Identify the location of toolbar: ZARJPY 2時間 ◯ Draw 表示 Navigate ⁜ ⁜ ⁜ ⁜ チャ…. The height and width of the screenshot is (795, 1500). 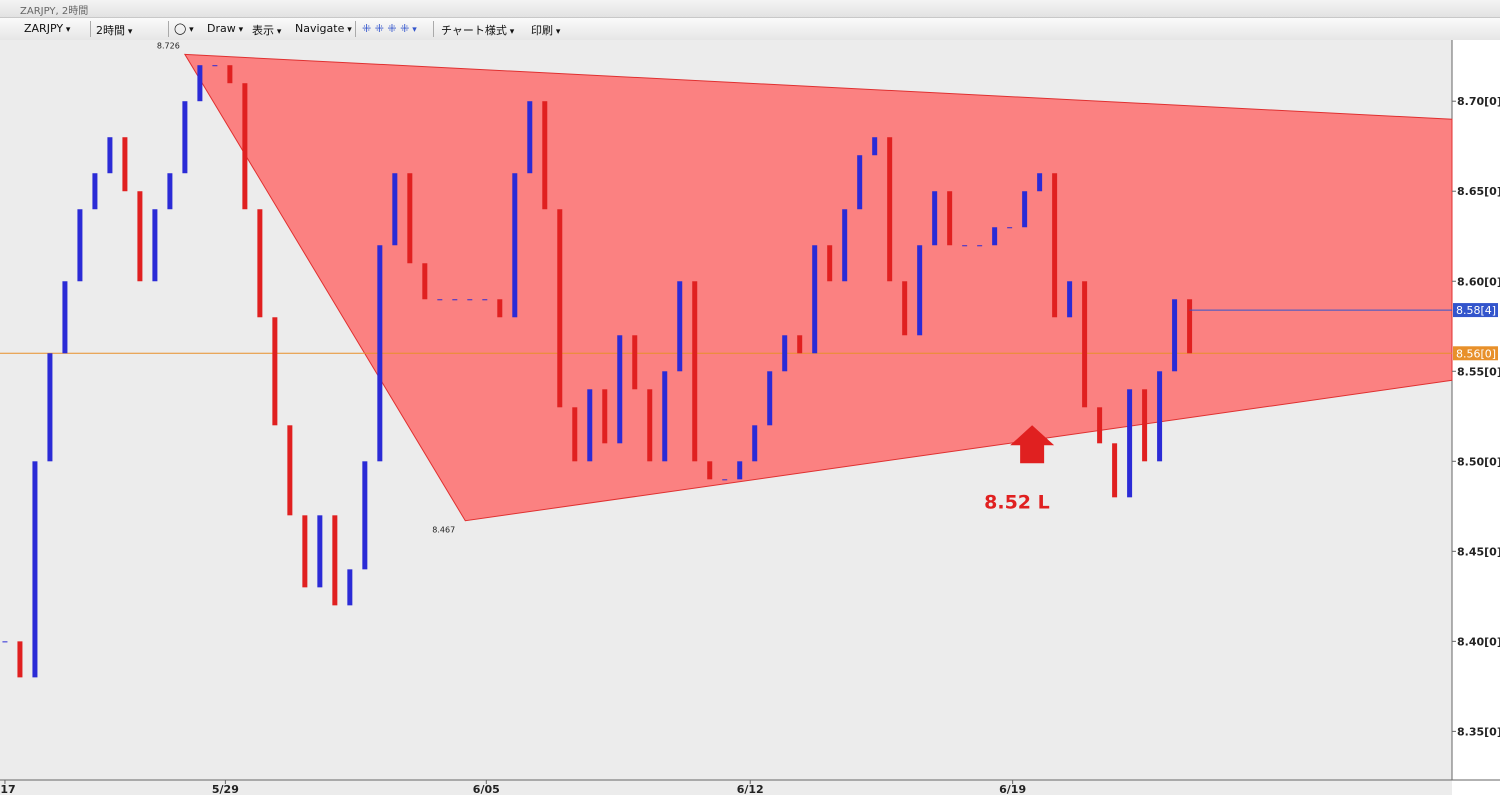
(750, 29).